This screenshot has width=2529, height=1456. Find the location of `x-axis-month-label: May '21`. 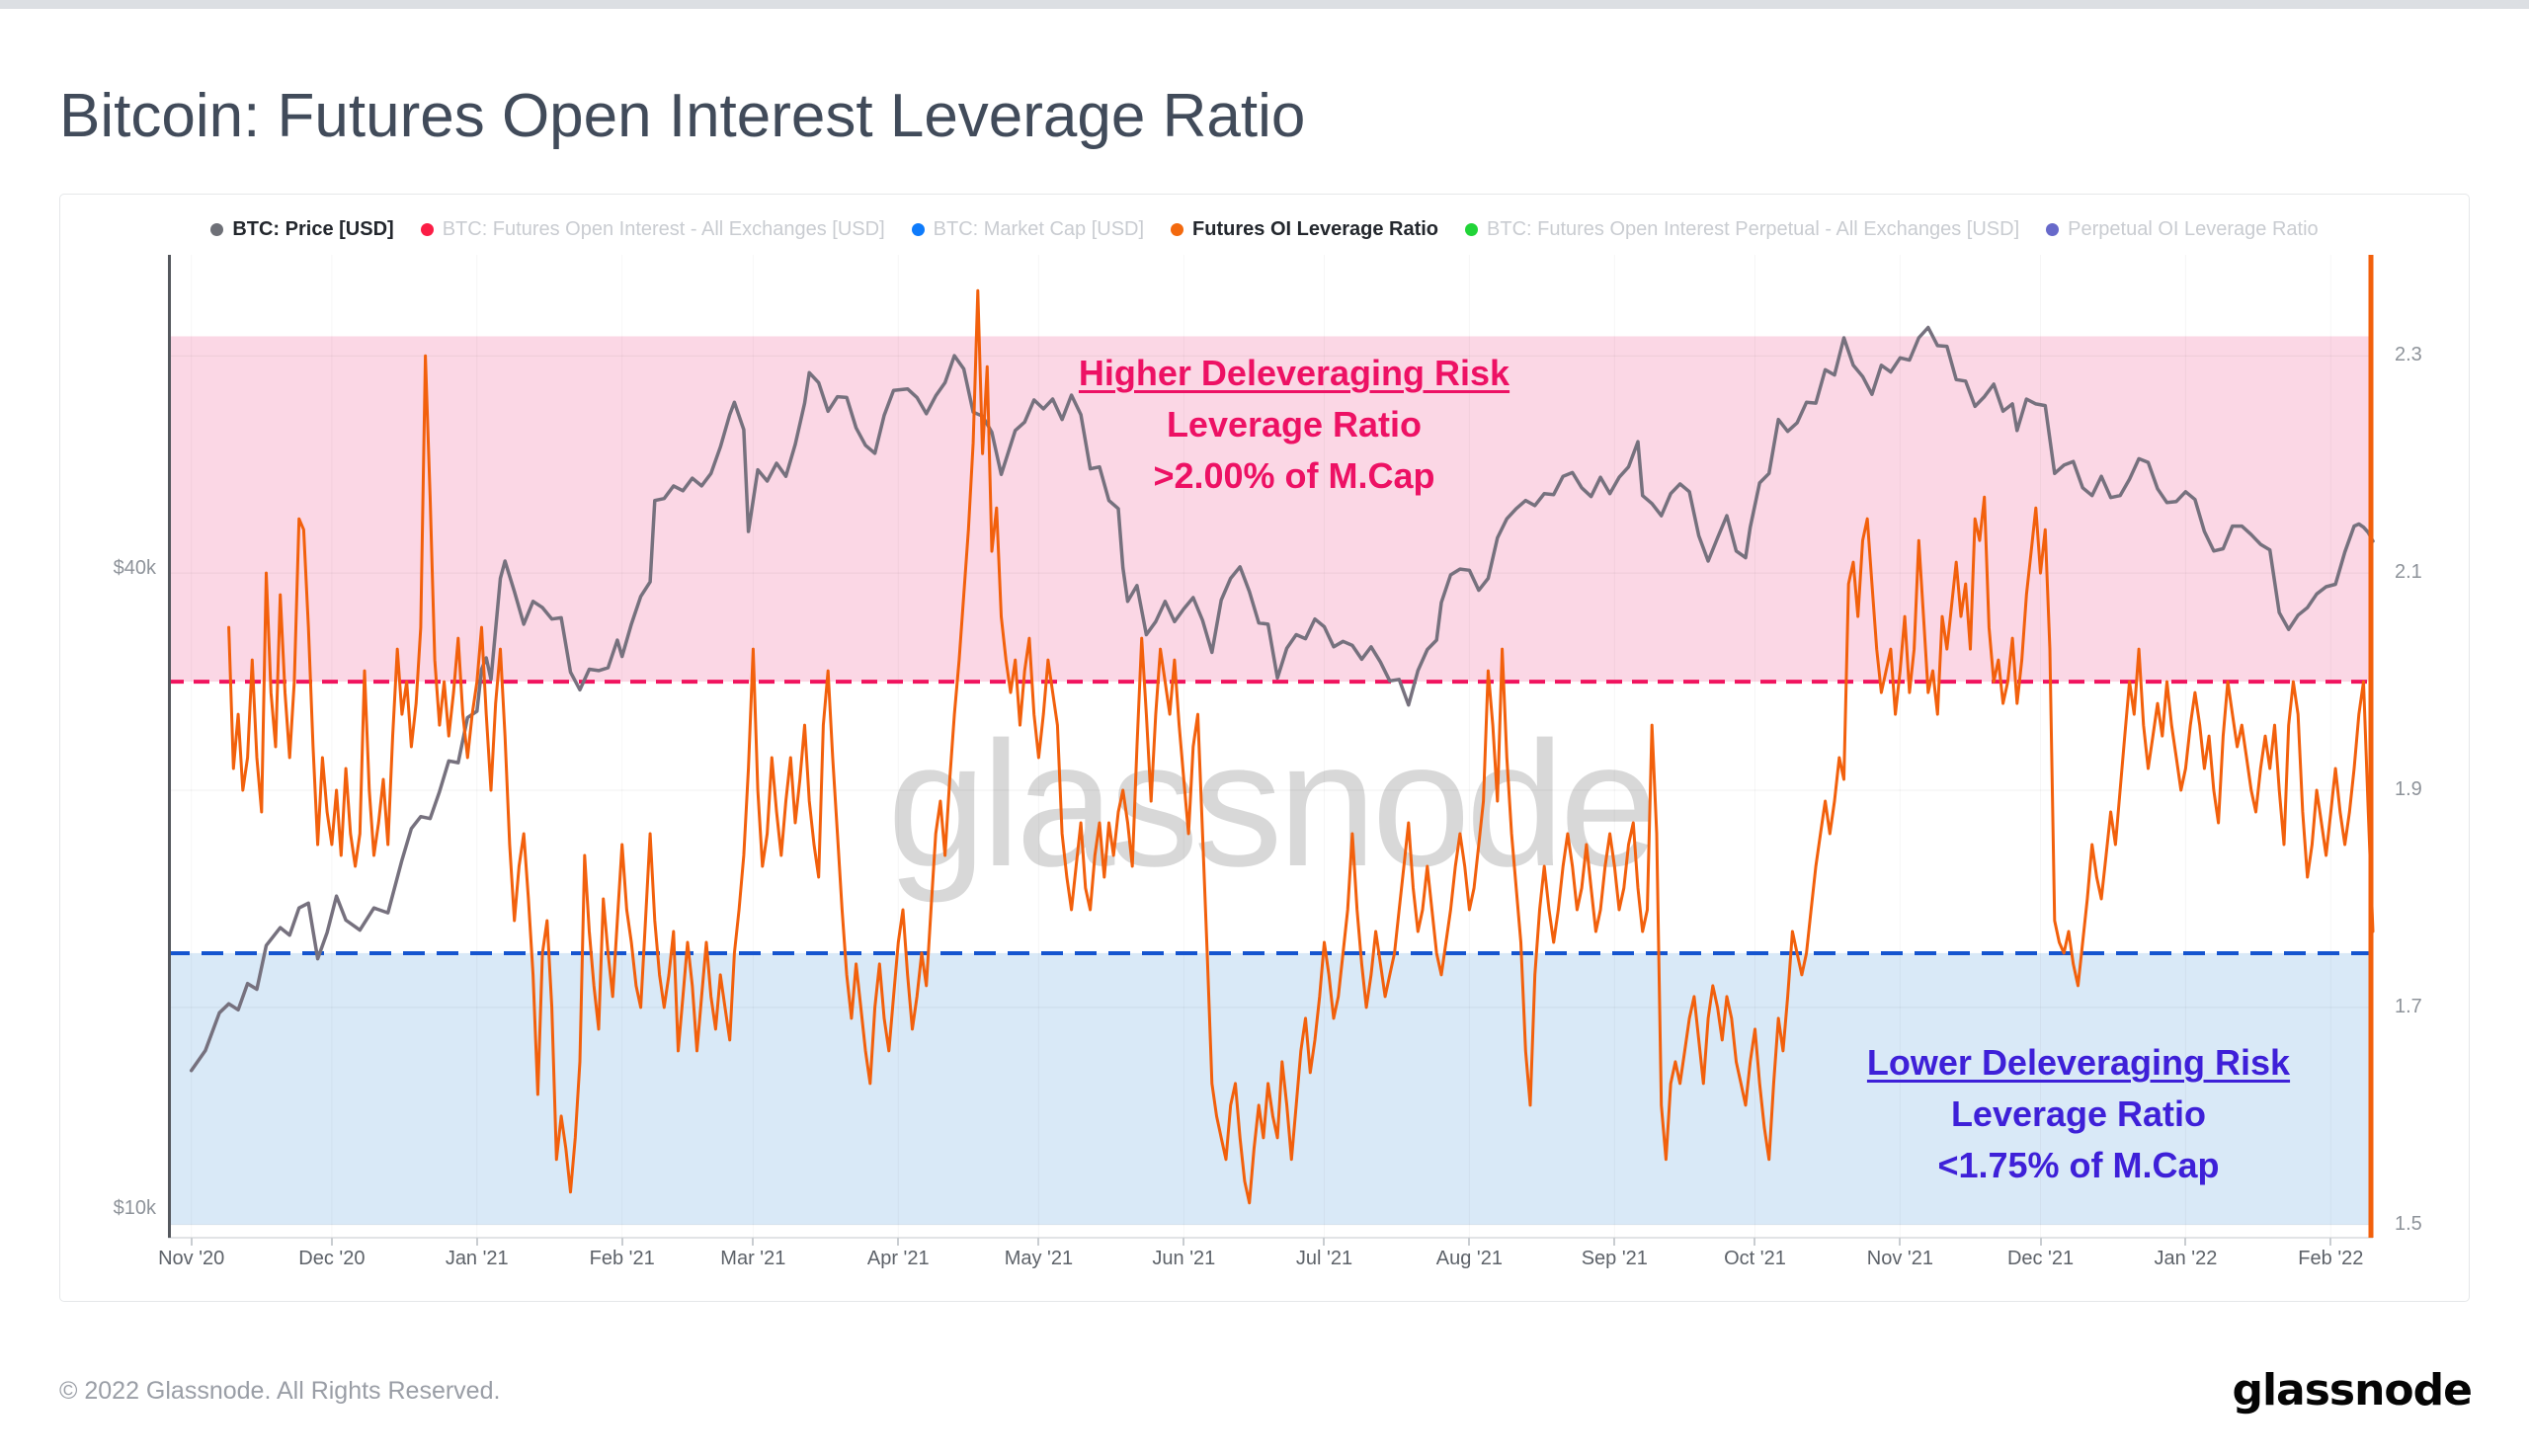

x-axis-month-label: May '21 is located at coordinates (1039, 1258).